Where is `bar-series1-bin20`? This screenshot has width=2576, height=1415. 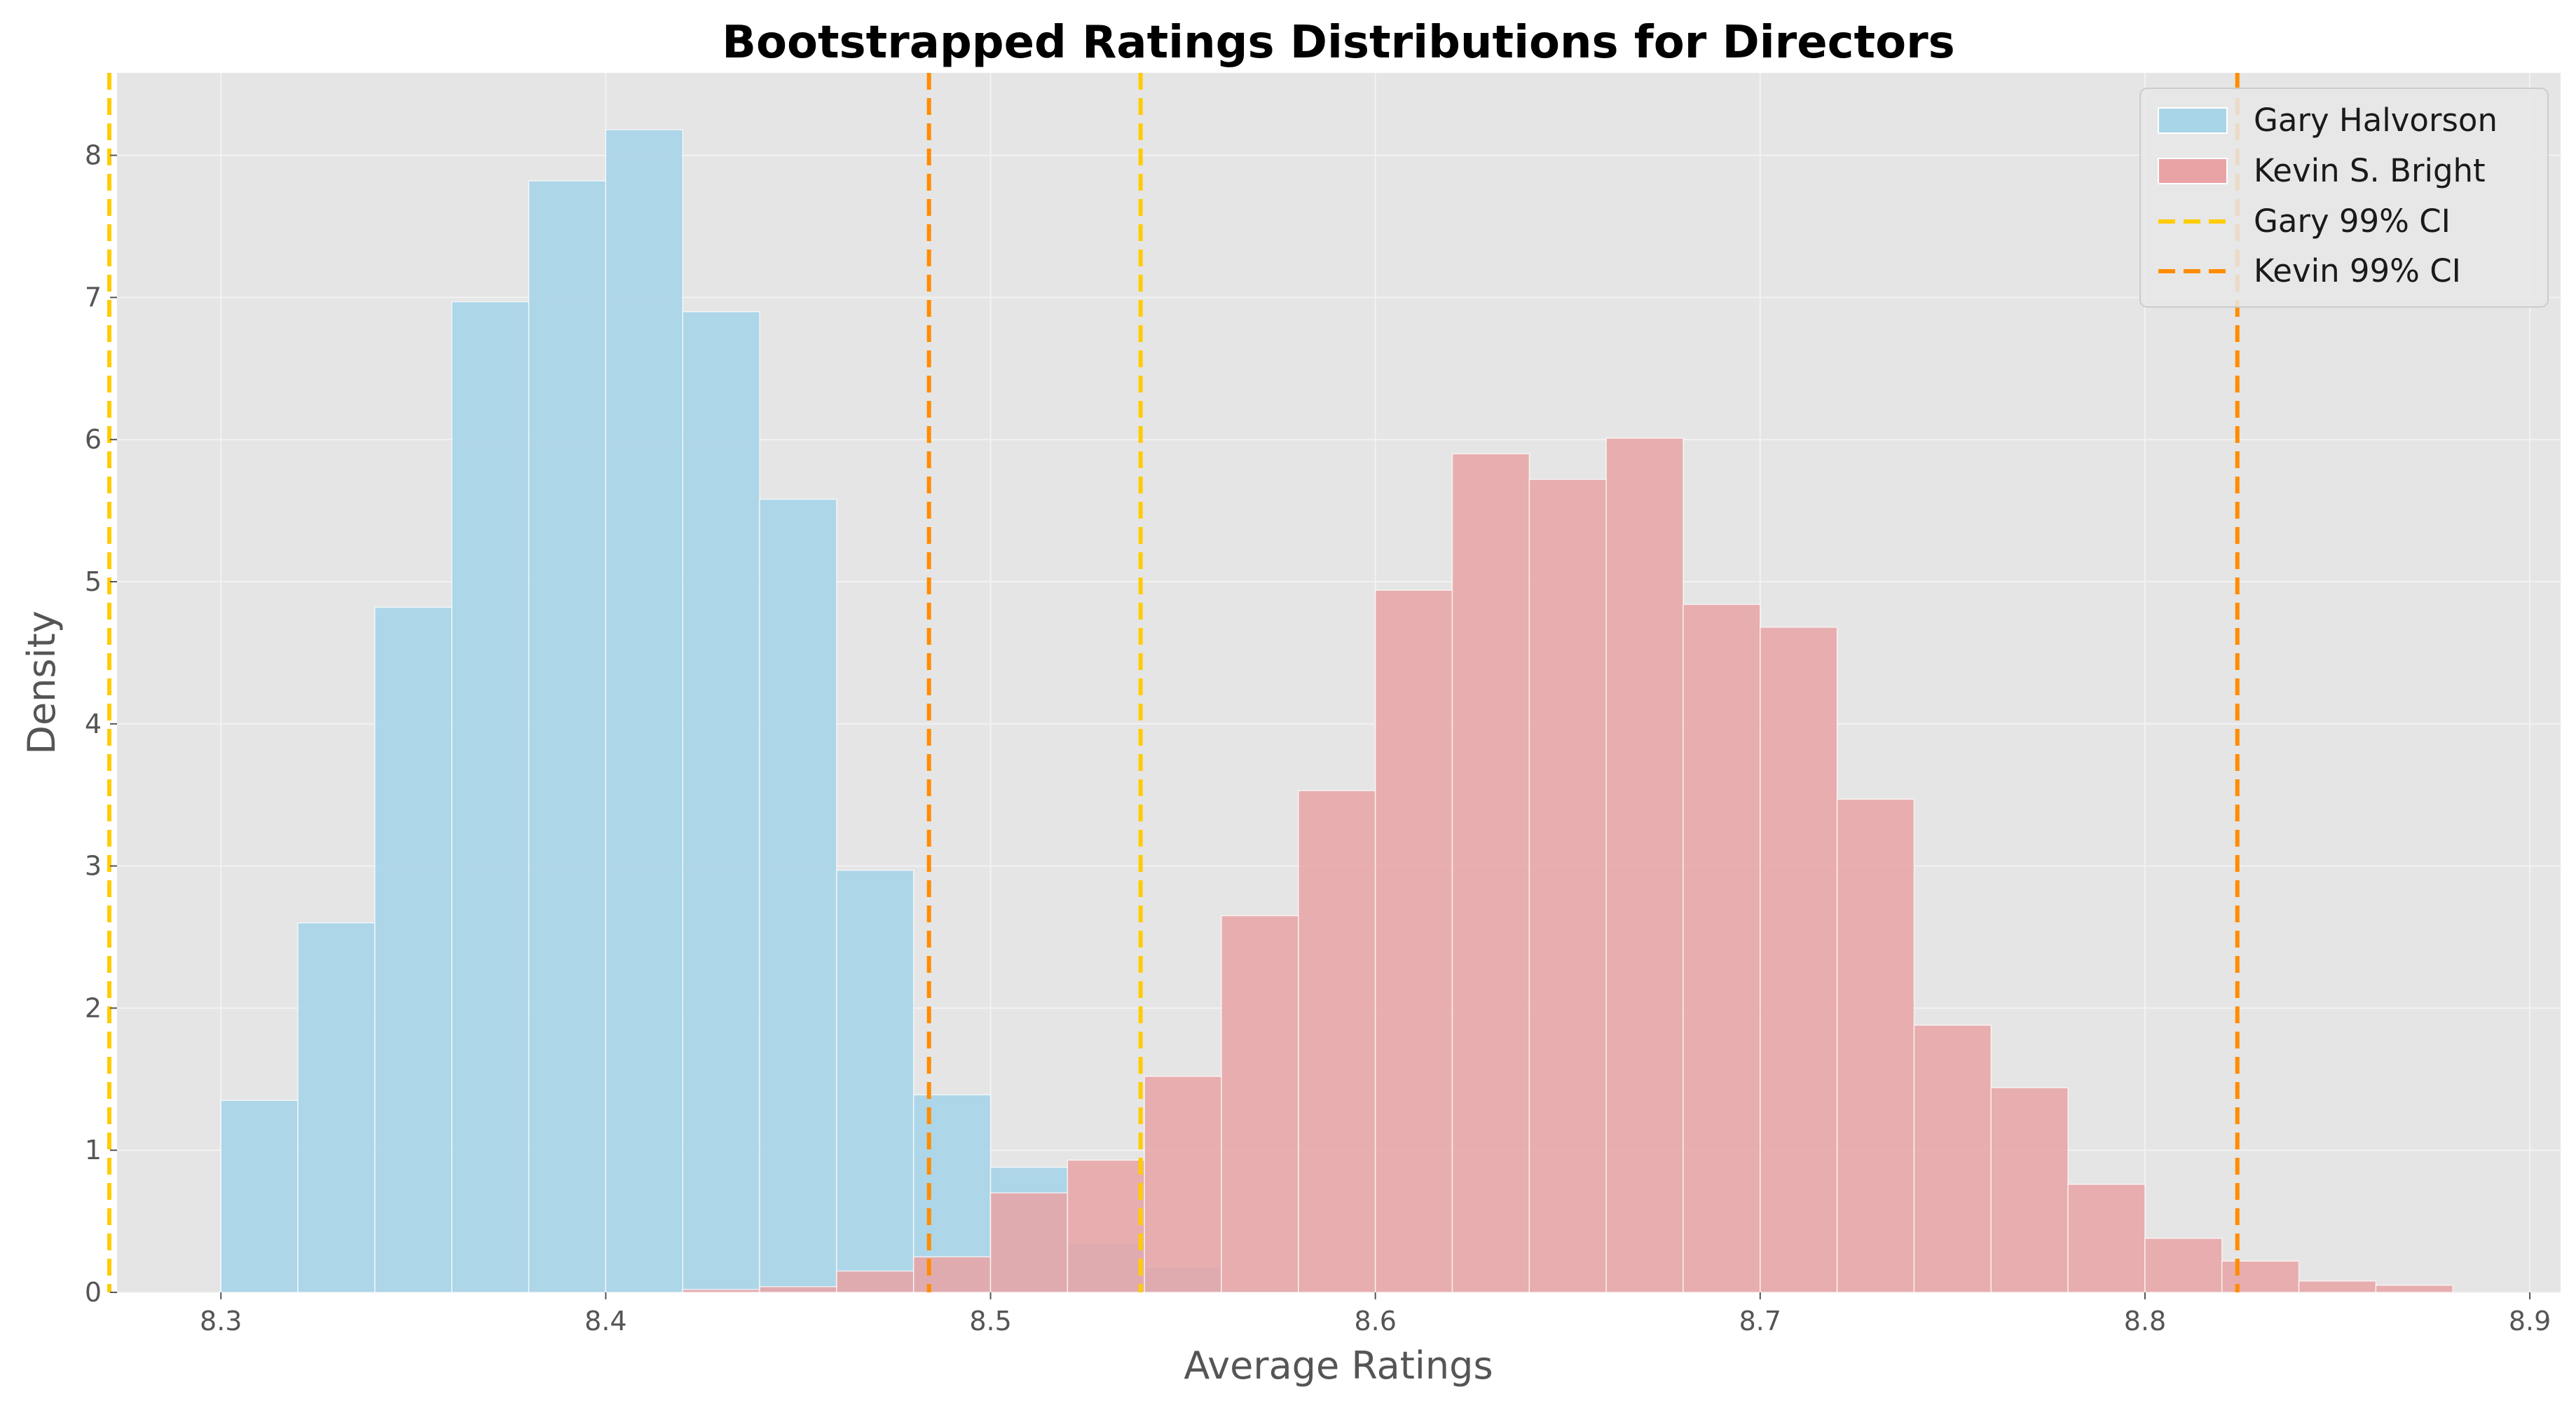
bar-series1-bin20 is located at coordinates (2260, 1276).